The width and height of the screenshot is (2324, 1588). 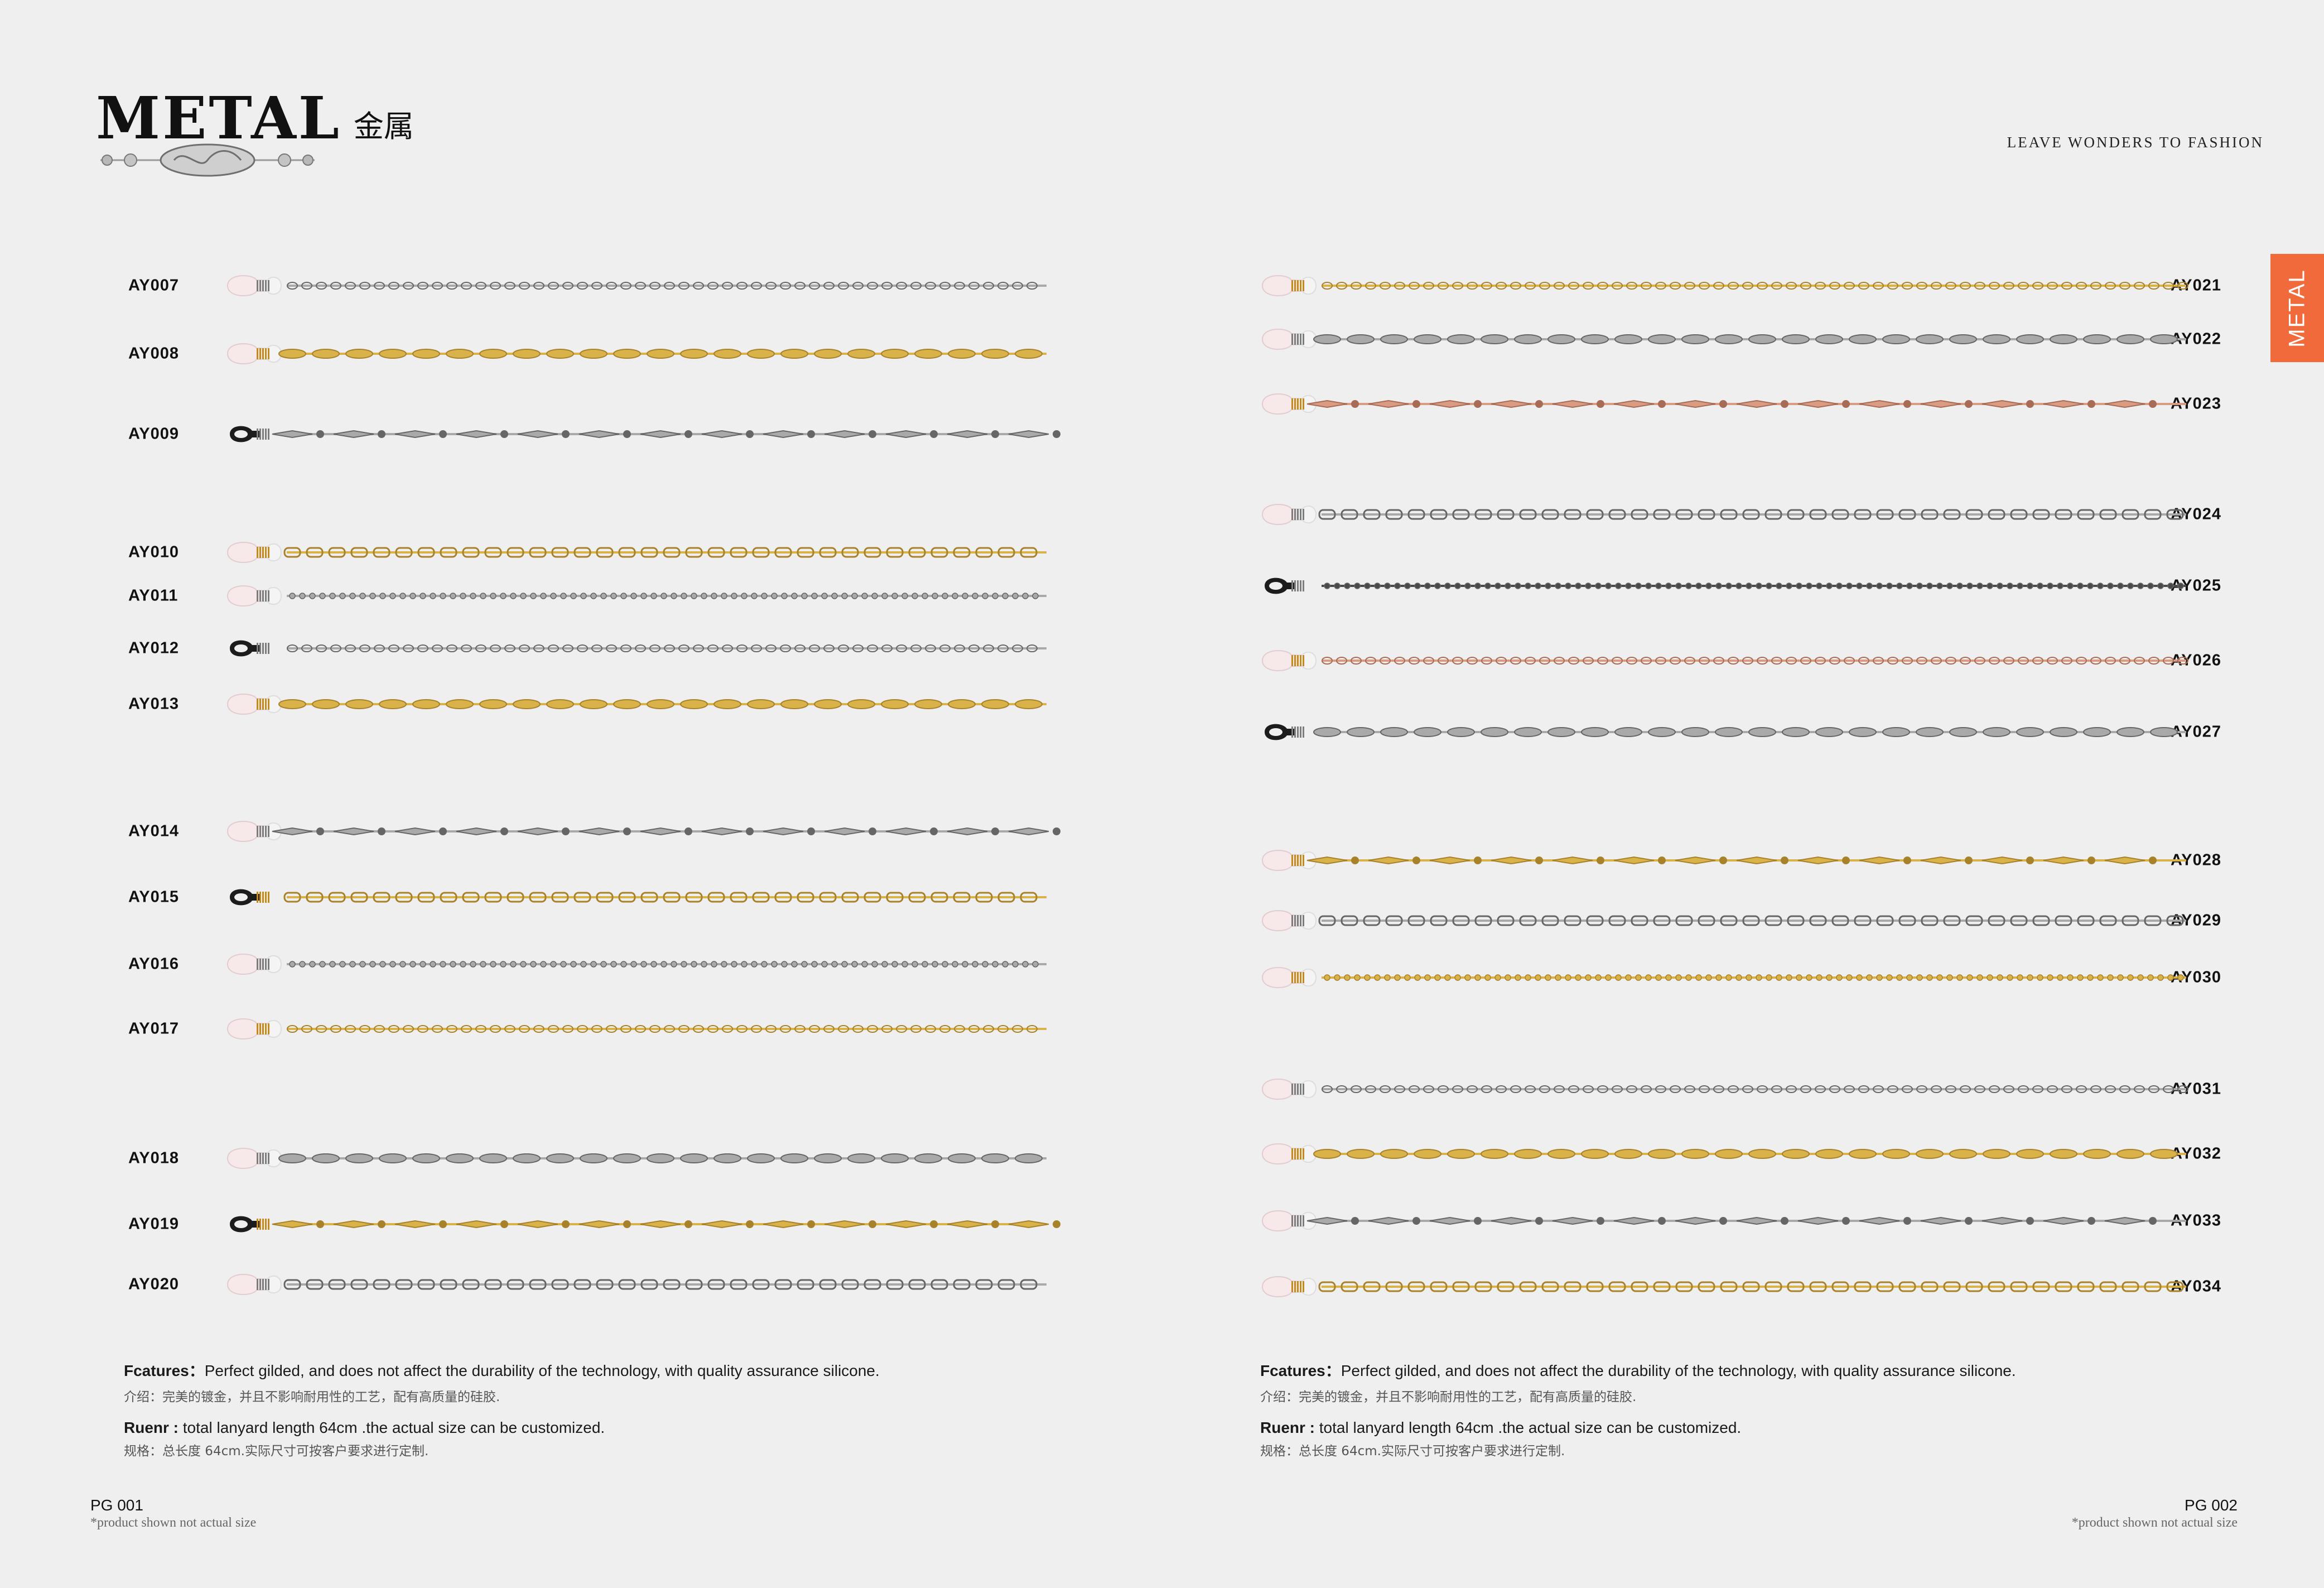 I want to click on product-code: AY010, so click(x=154, y=552).